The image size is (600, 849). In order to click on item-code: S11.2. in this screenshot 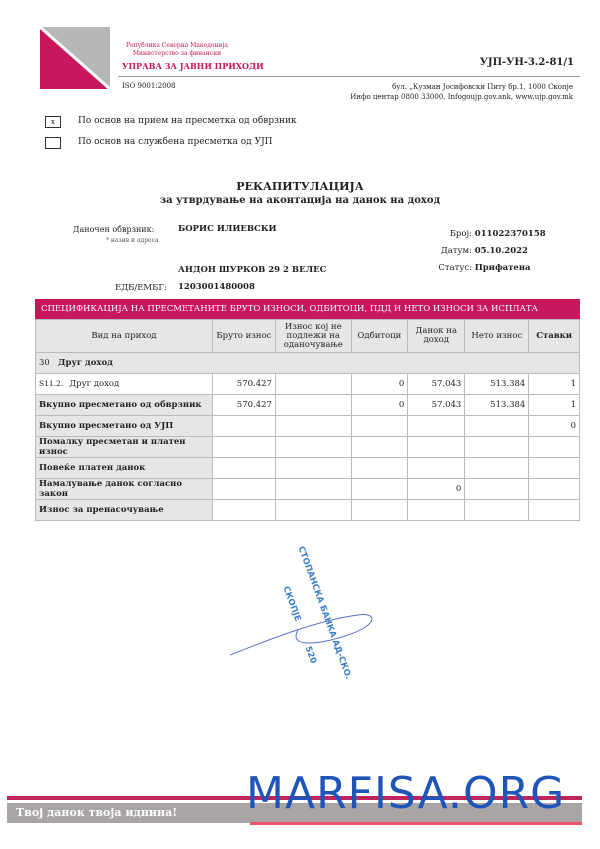, I will do `click(51, 383)`.